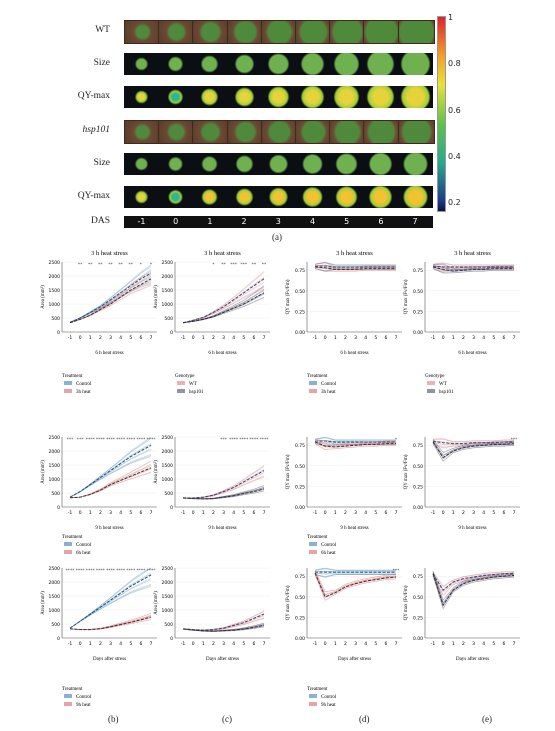 The height and width of the screenshot is (731, 555). Describe the element at coordinates (278, 164) in the screenshot. I see `plant-image-r4-c4` at that location.